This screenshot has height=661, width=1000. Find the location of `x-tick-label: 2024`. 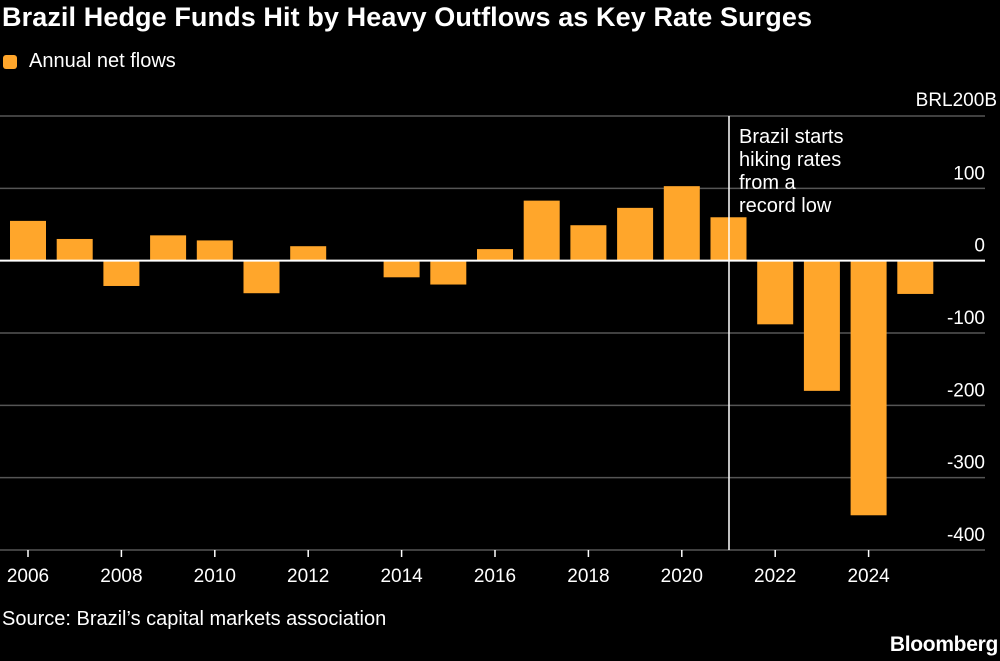

x-tick-label: 2024 is located at coordinates (868, 576).